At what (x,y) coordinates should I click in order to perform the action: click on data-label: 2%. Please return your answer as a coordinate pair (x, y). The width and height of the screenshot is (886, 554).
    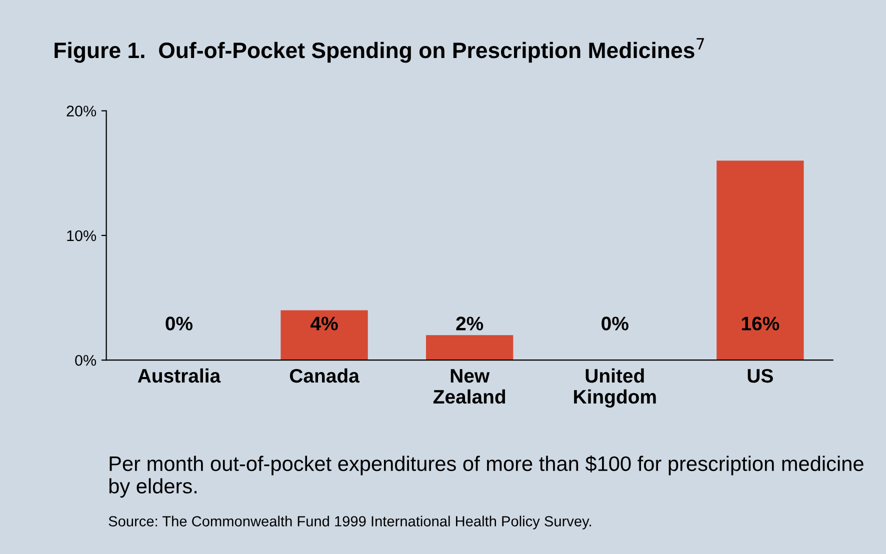
    Looking at the image, I should click on (470, 323).